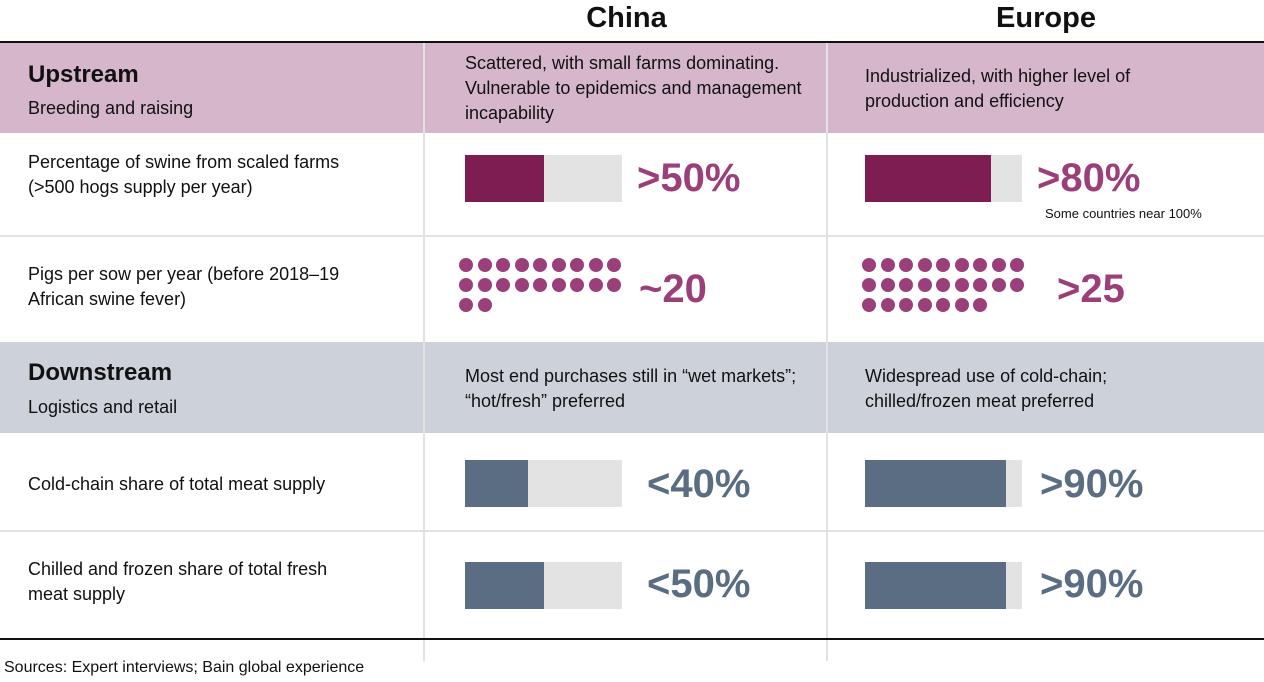 The image size is (1264, 682). Describe the element at coordinates (504, 178) in the screenshot. I see `bar-china-scaled-farms` at that location.